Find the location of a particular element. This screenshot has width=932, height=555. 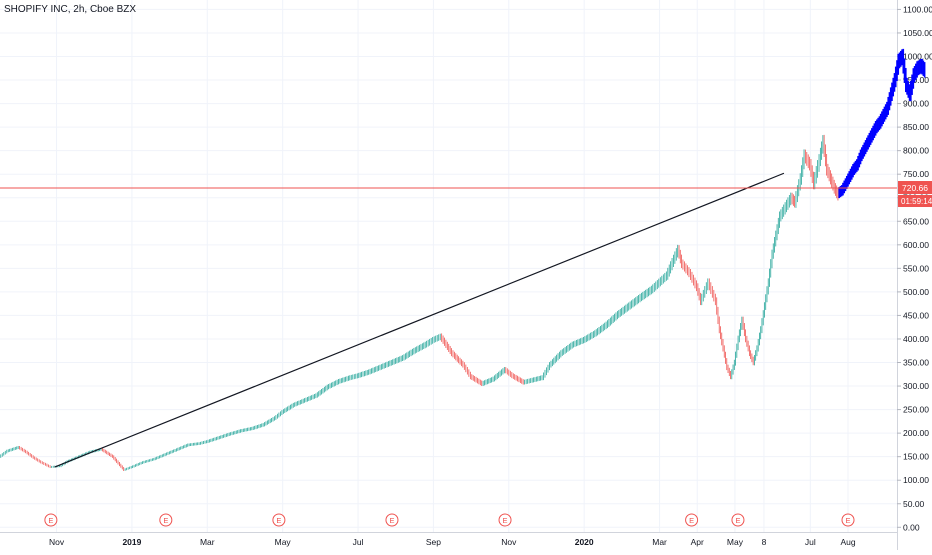

countdown-label: 01:59:14 is located at coordinates (916, 201).